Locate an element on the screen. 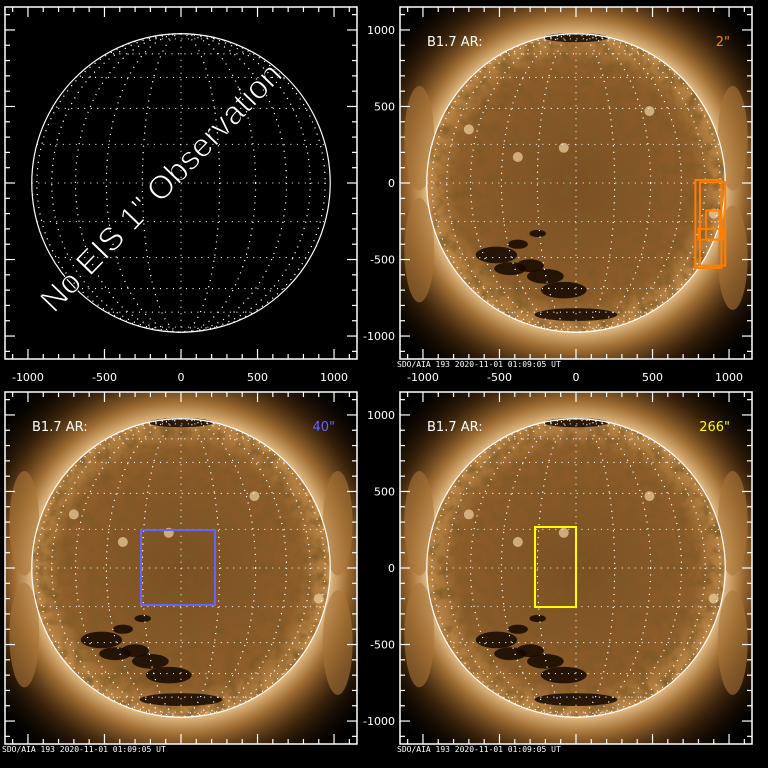 Image resolution: width=768 pixels, height=768 pixels. fov-label: 2" is located at coordinates (723, 42).